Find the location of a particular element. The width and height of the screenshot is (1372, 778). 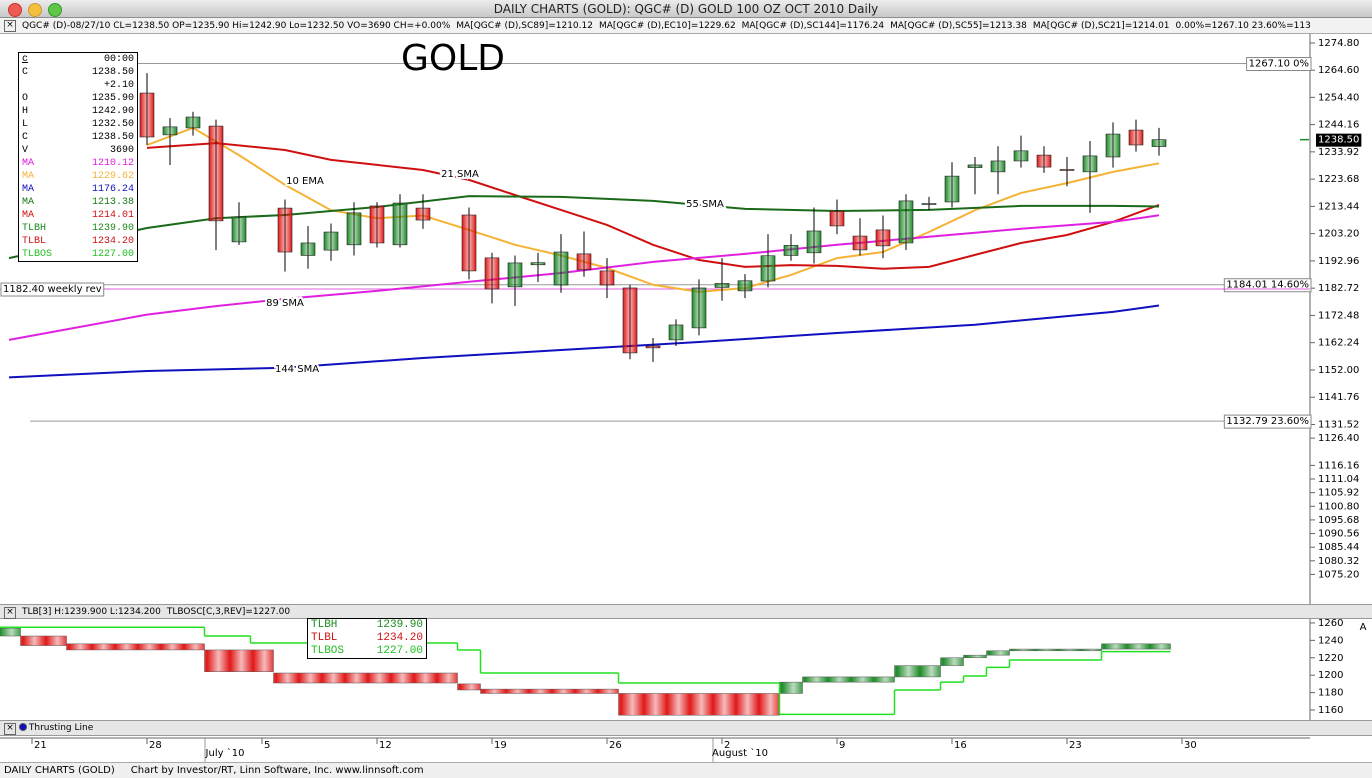

data-label: c is located at coordinates (25, 59).